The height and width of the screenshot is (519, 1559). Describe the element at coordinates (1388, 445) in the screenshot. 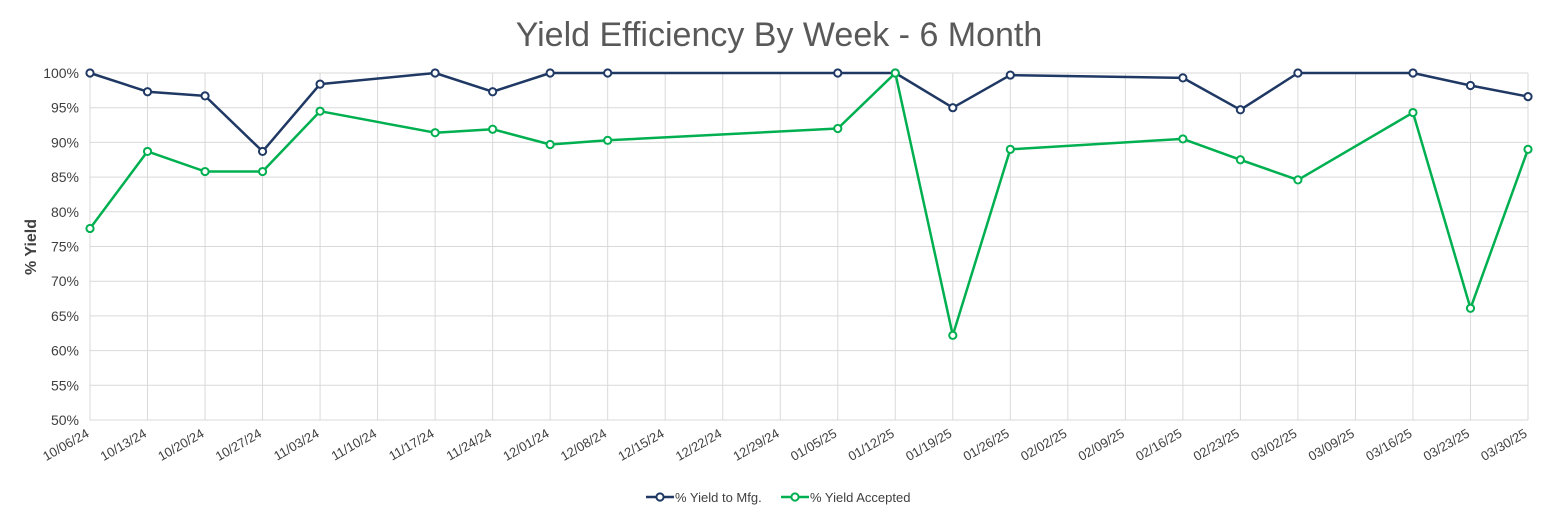

I see `x-tick-label: 03/16/25` at that location.